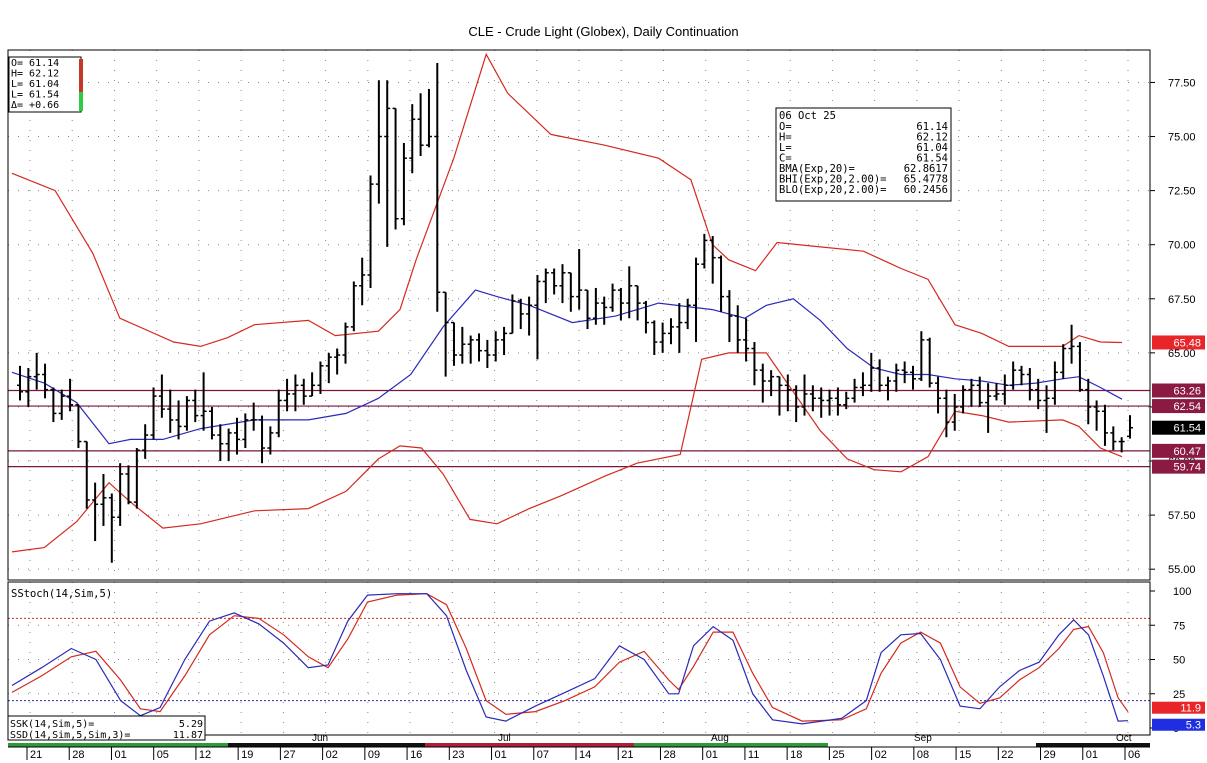 The width and height of the screenshot is (1207, 763). Describe the element at coordinates (374, 755) in the screenshot. I see `time-axis-label: 09` at that location.